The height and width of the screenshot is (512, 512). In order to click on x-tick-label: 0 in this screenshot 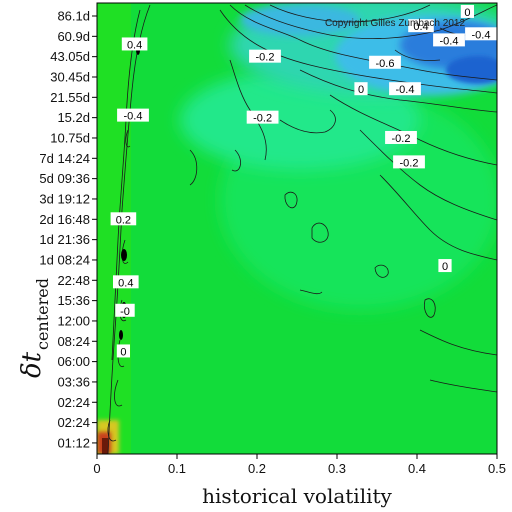, I will do `click(96, 468)`.